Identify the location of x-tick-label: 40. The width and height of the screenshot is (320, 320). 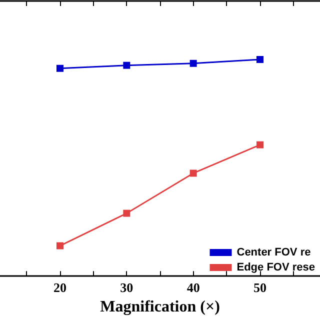
(193, 288).